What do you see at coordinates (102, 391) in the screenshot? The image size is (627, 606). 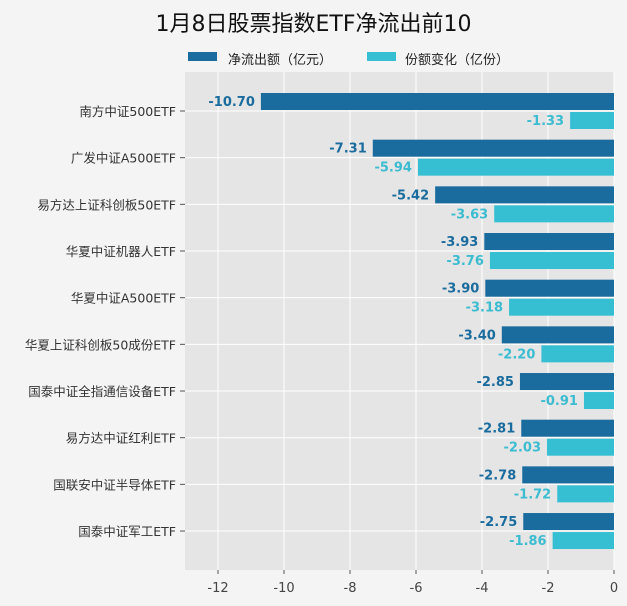 I see `category-label: 国泰中证全指通信设备ETF` at bounding box center [102, 391].